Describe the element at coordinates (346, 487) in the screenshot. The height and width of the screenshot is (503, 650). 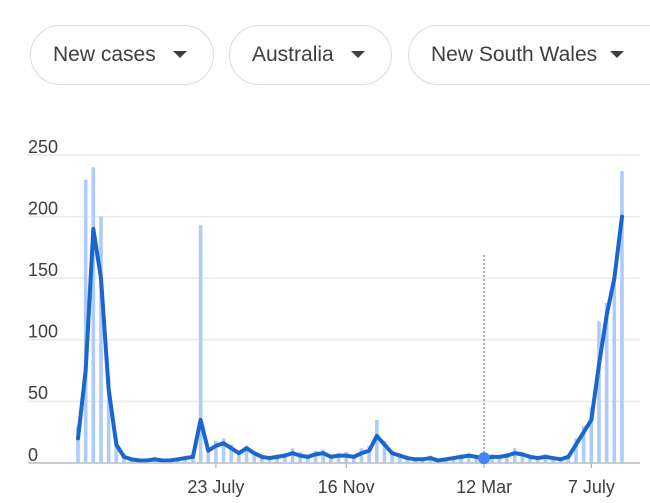
I see `x-tick-label: 16 Nov` at that location.